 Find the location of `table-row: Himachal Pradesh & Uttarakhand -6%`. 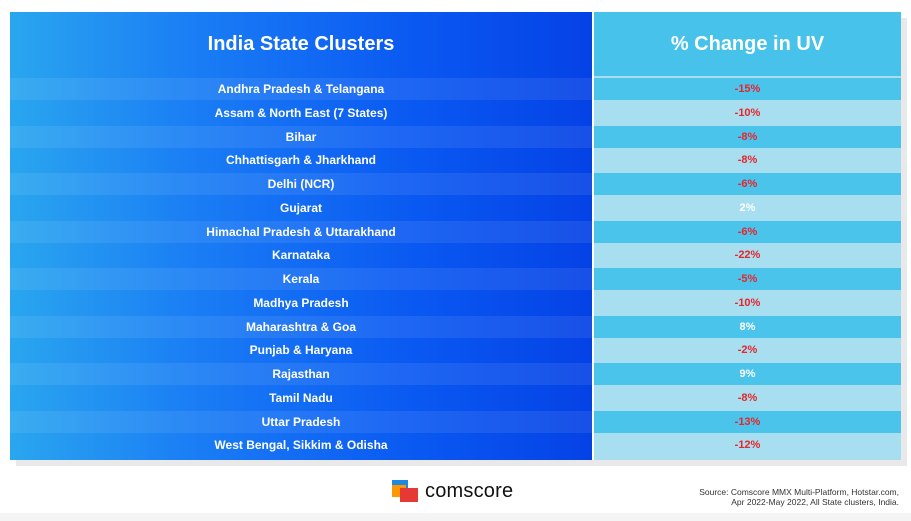

table-row: Himachal Pradesh & Uttarakhand -6% is located at coordinates (455, 231).